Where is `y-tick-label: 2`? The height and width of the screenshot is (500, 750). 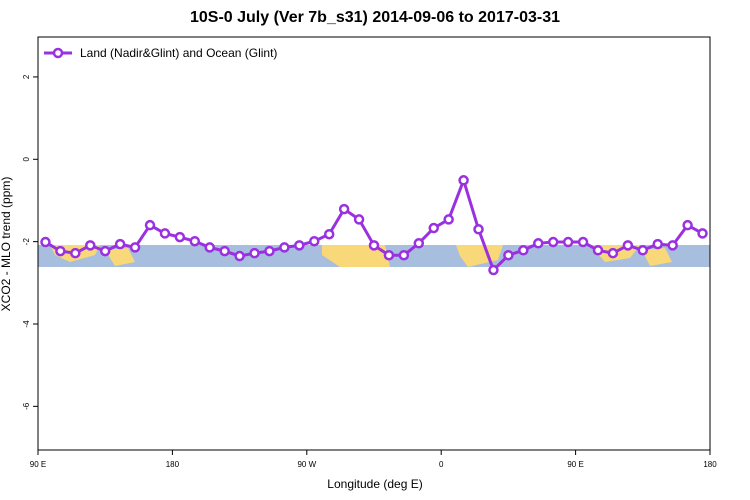 y-tick-label: 2 is located at coordinates (26, 76).